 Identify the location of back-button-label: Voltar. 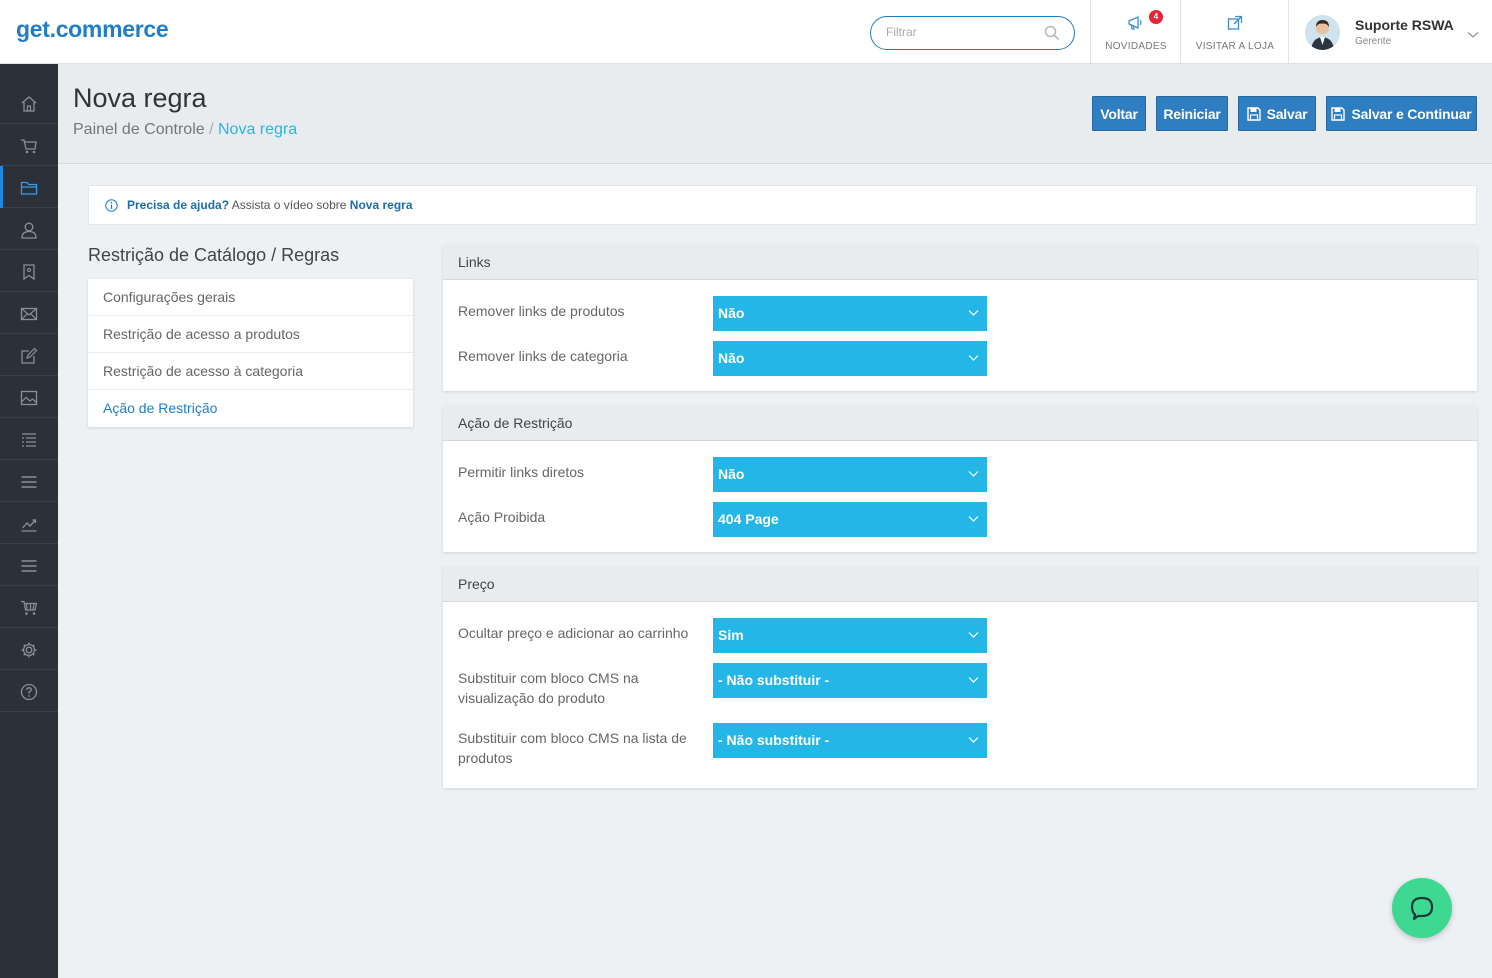
(1119, 113).